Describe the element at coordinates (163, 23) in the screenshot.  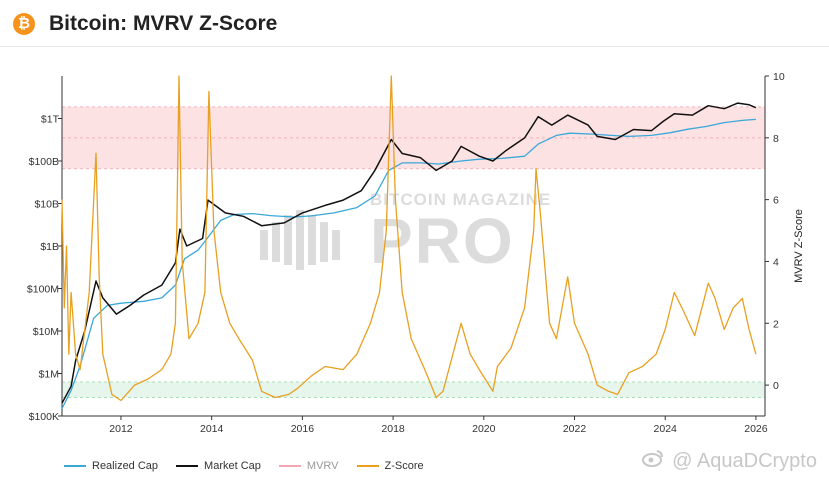
I see `page-title: Bitcoin: MVRV Z-Score` at that location.